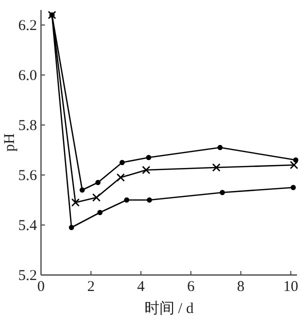  I want to click on x-axis-title: 时间 / d, so click(169, 308).